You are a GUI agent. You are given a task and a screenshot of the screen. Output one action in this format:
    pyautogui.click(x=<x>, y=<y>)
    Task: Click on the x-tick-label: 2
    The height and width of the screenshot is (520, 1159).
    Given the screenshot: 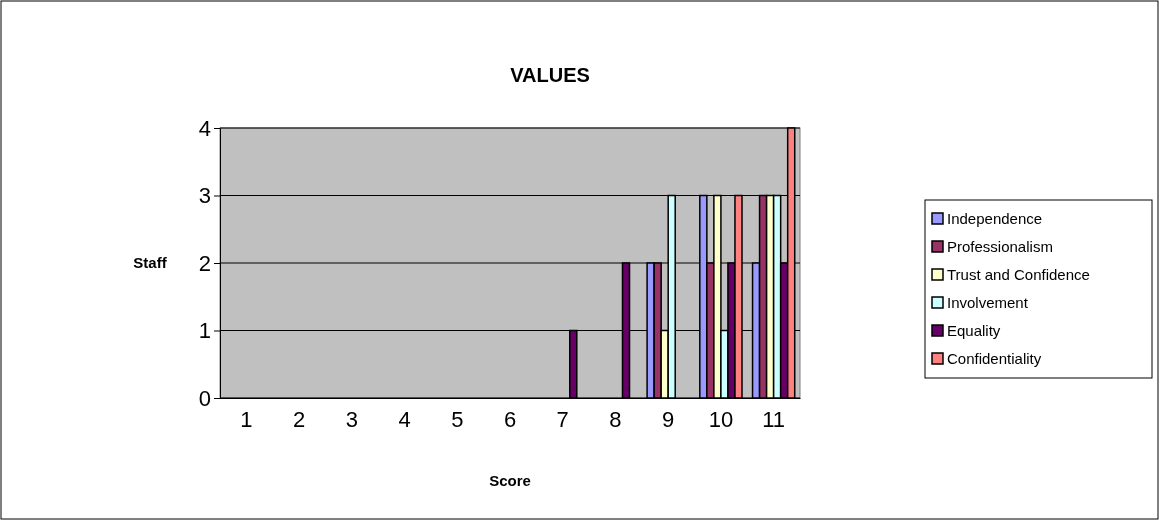 What is the action you would take?
    pyautogui.click(x=299, y=420)
    